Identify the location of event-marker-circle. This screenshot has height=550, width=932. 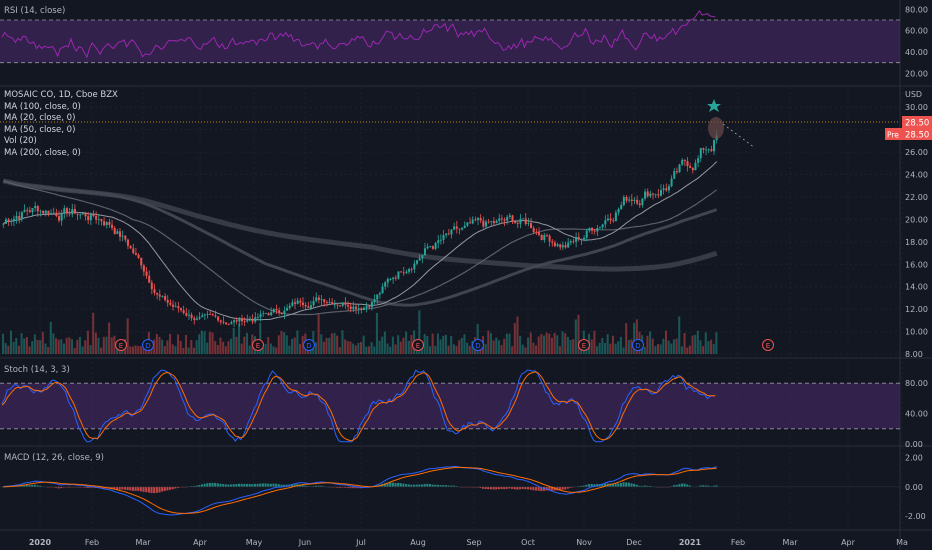
(418, 345).